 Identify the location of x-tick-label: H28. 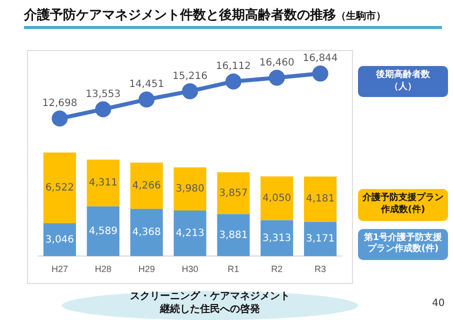
(103, 269).